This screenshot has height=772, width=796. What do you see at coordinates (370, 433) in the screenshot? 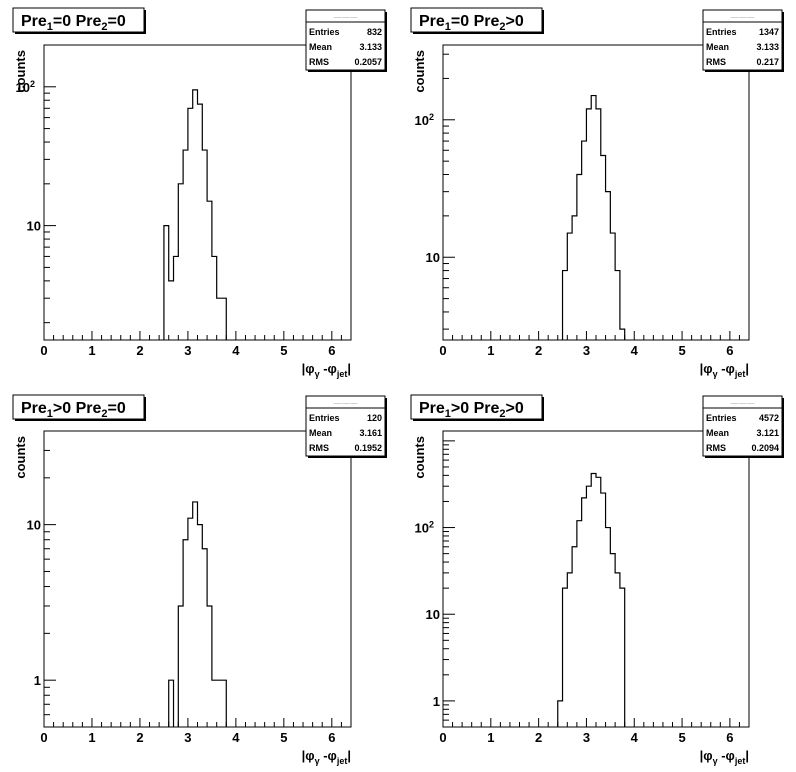
I see `stats-value: 3.161` at bounding box center [370, 433].